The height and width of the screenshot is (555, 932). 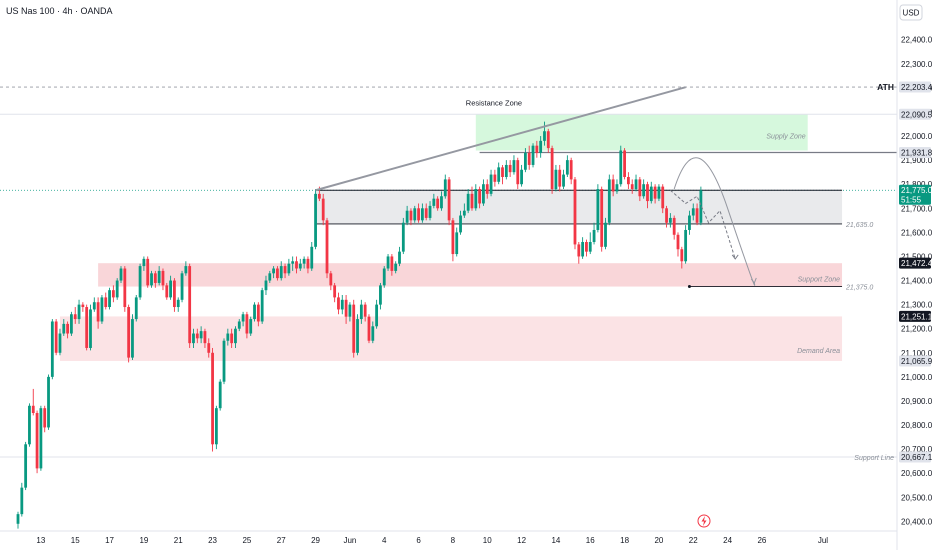 I want to click on time-tick-label: 18, so click(x=624, y=540).